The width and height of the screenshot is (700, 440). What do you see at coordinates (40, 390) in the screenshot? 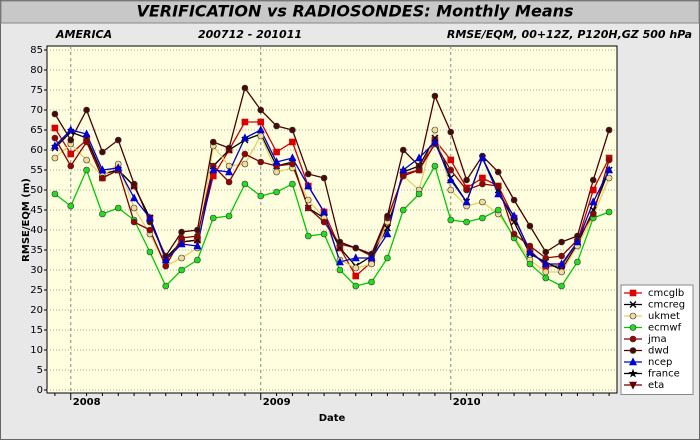
I see `y-tick-label: 0` at bounding box center [40, 390].